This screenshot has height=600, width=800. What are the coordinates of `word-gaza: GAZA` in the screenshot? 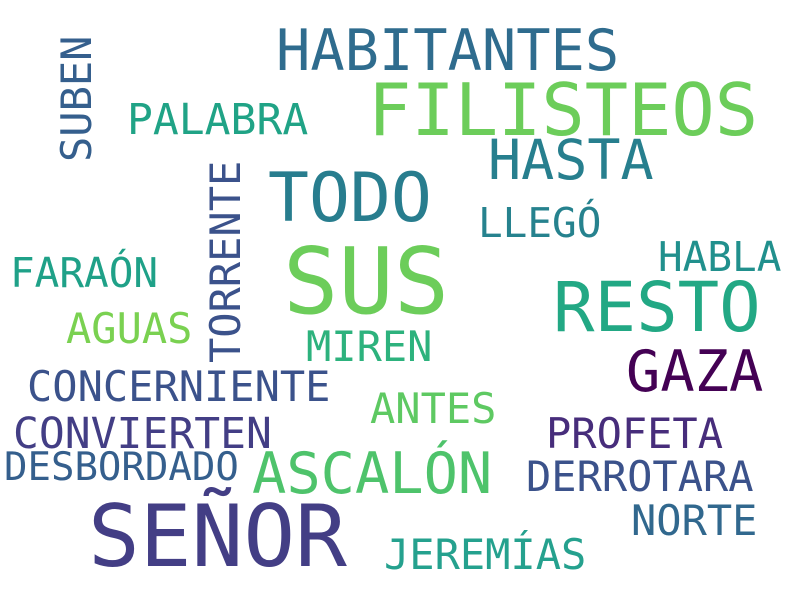 It's located at (695, 372).